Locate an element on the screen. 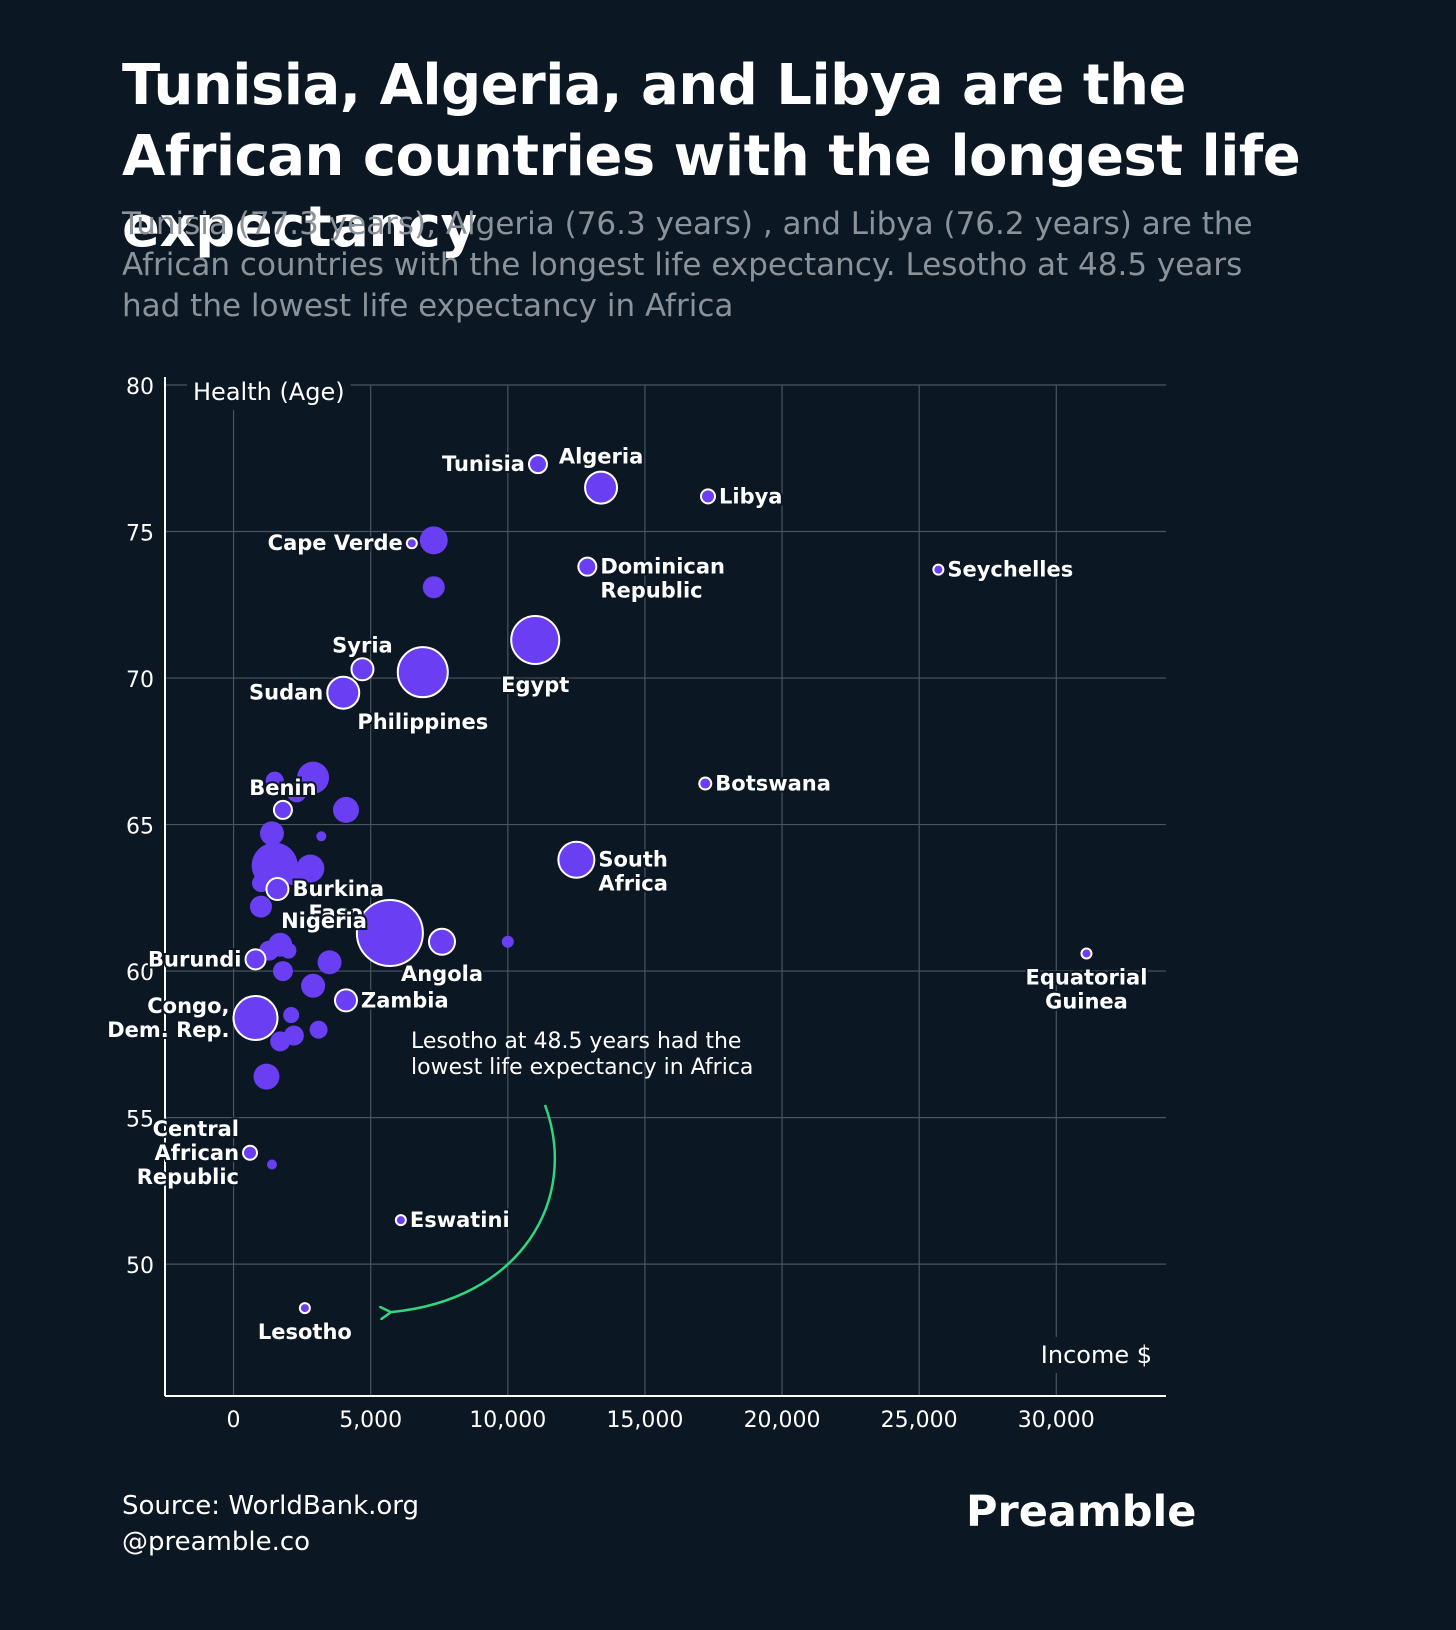 The width and height of the screenshot is (1456, 1630). bubble-algeria is located at coordinates (601, 487).